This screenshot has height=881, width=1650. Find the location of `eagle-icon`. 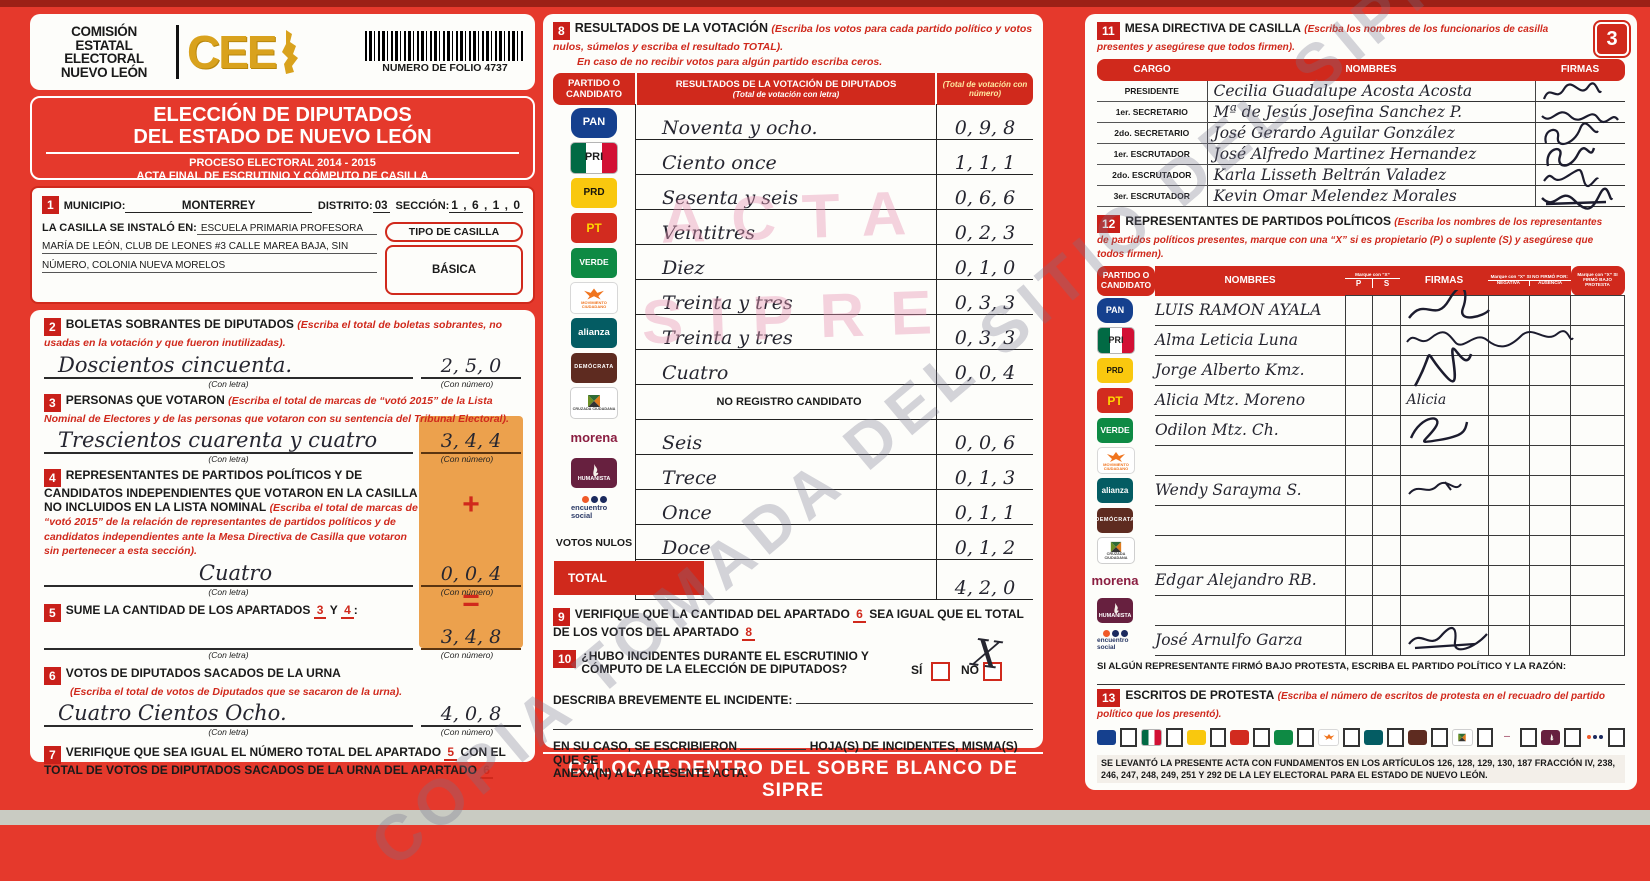

eagle-icon is located at coordinates (594, 293).